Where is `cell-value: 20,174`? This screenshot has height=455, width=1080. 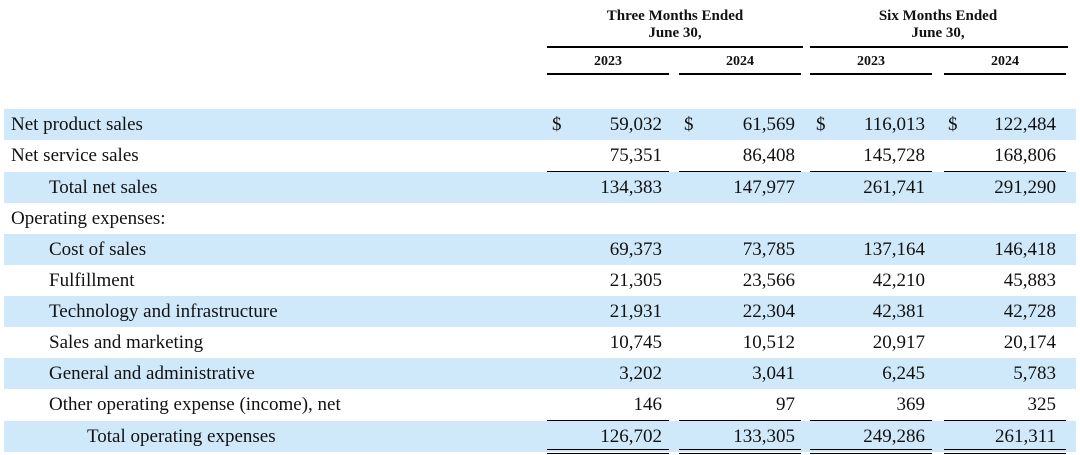 cell-value: 20,174 is located at coordinates (1029, 342).